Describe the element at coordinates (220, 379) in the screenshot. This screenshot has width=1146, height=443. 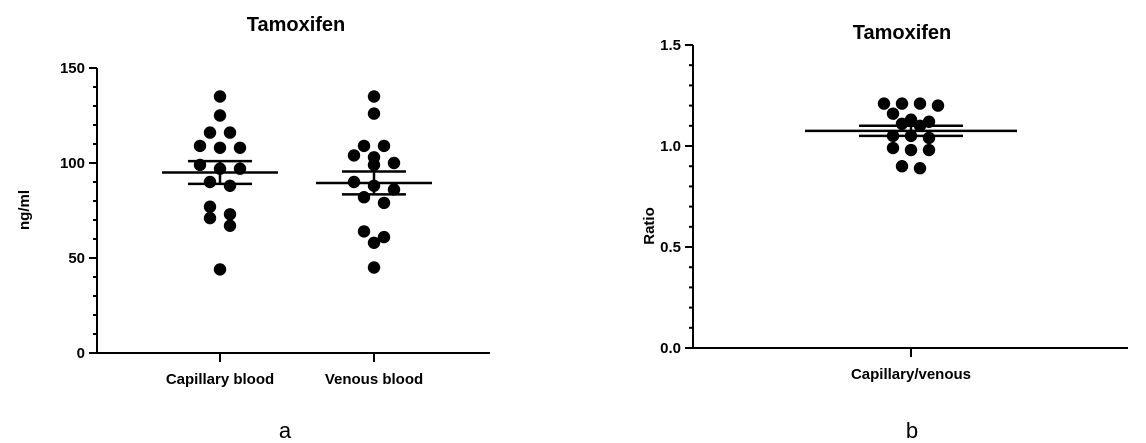
I see `panel-a-x-tick-label: Capillary blood` at that location.